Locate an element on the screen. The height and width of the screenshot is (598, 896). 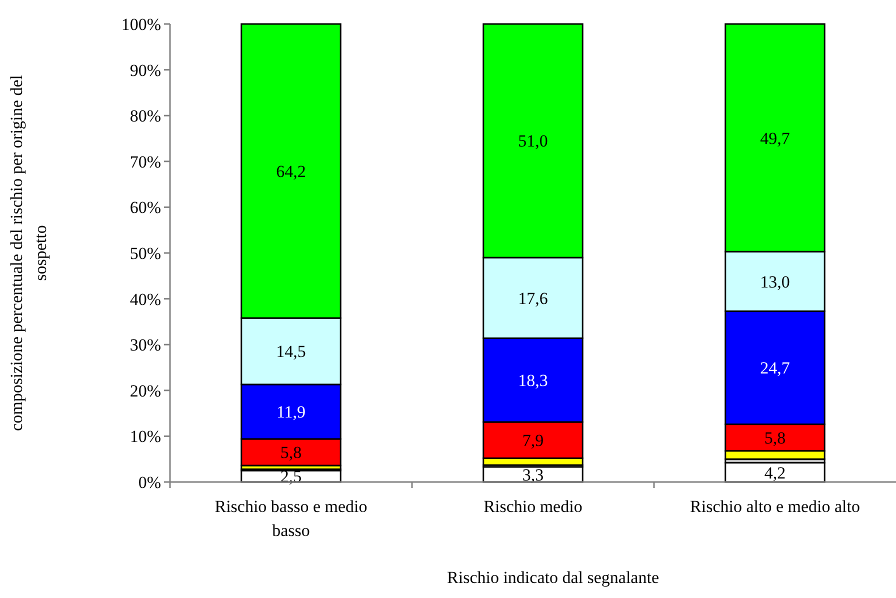
y-tick-label: 50% is located at coordinates (145, 253).